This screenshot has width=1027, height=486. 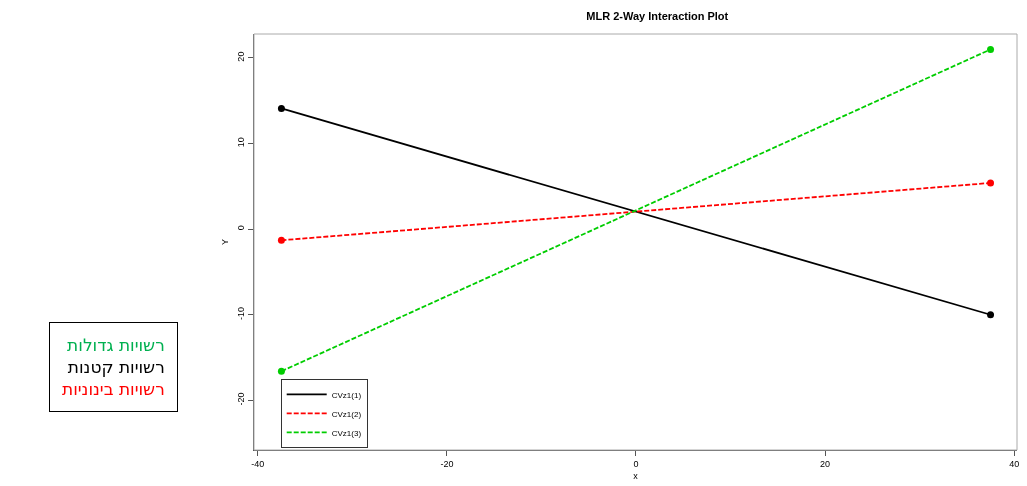 What do you see at coordinates (241, 56) in the screenshot?
I see `y-tick-label: 20` at bounding box center [241, 56].